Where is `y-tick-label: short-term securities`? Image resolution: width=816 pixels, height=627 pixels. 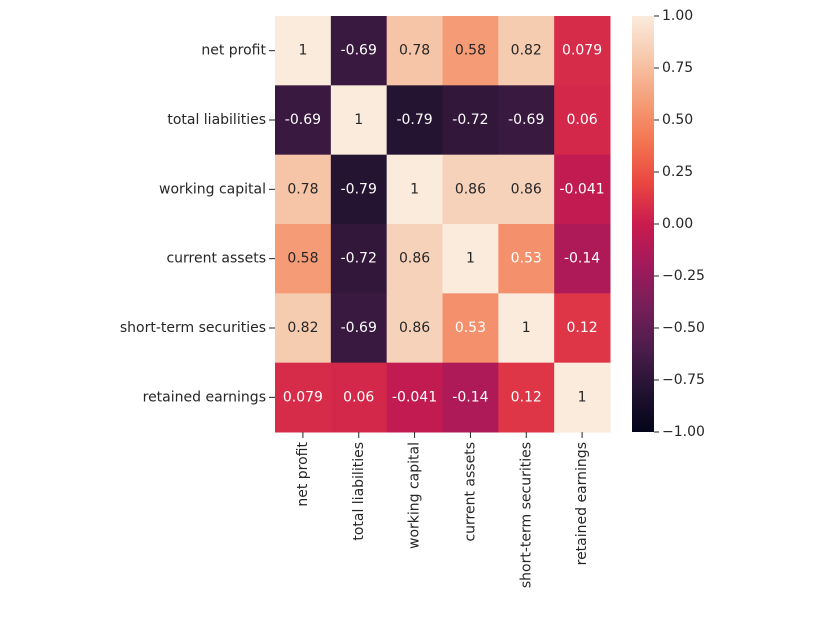 y-tick-label: short-term securities is located at coordinates (193, 328).